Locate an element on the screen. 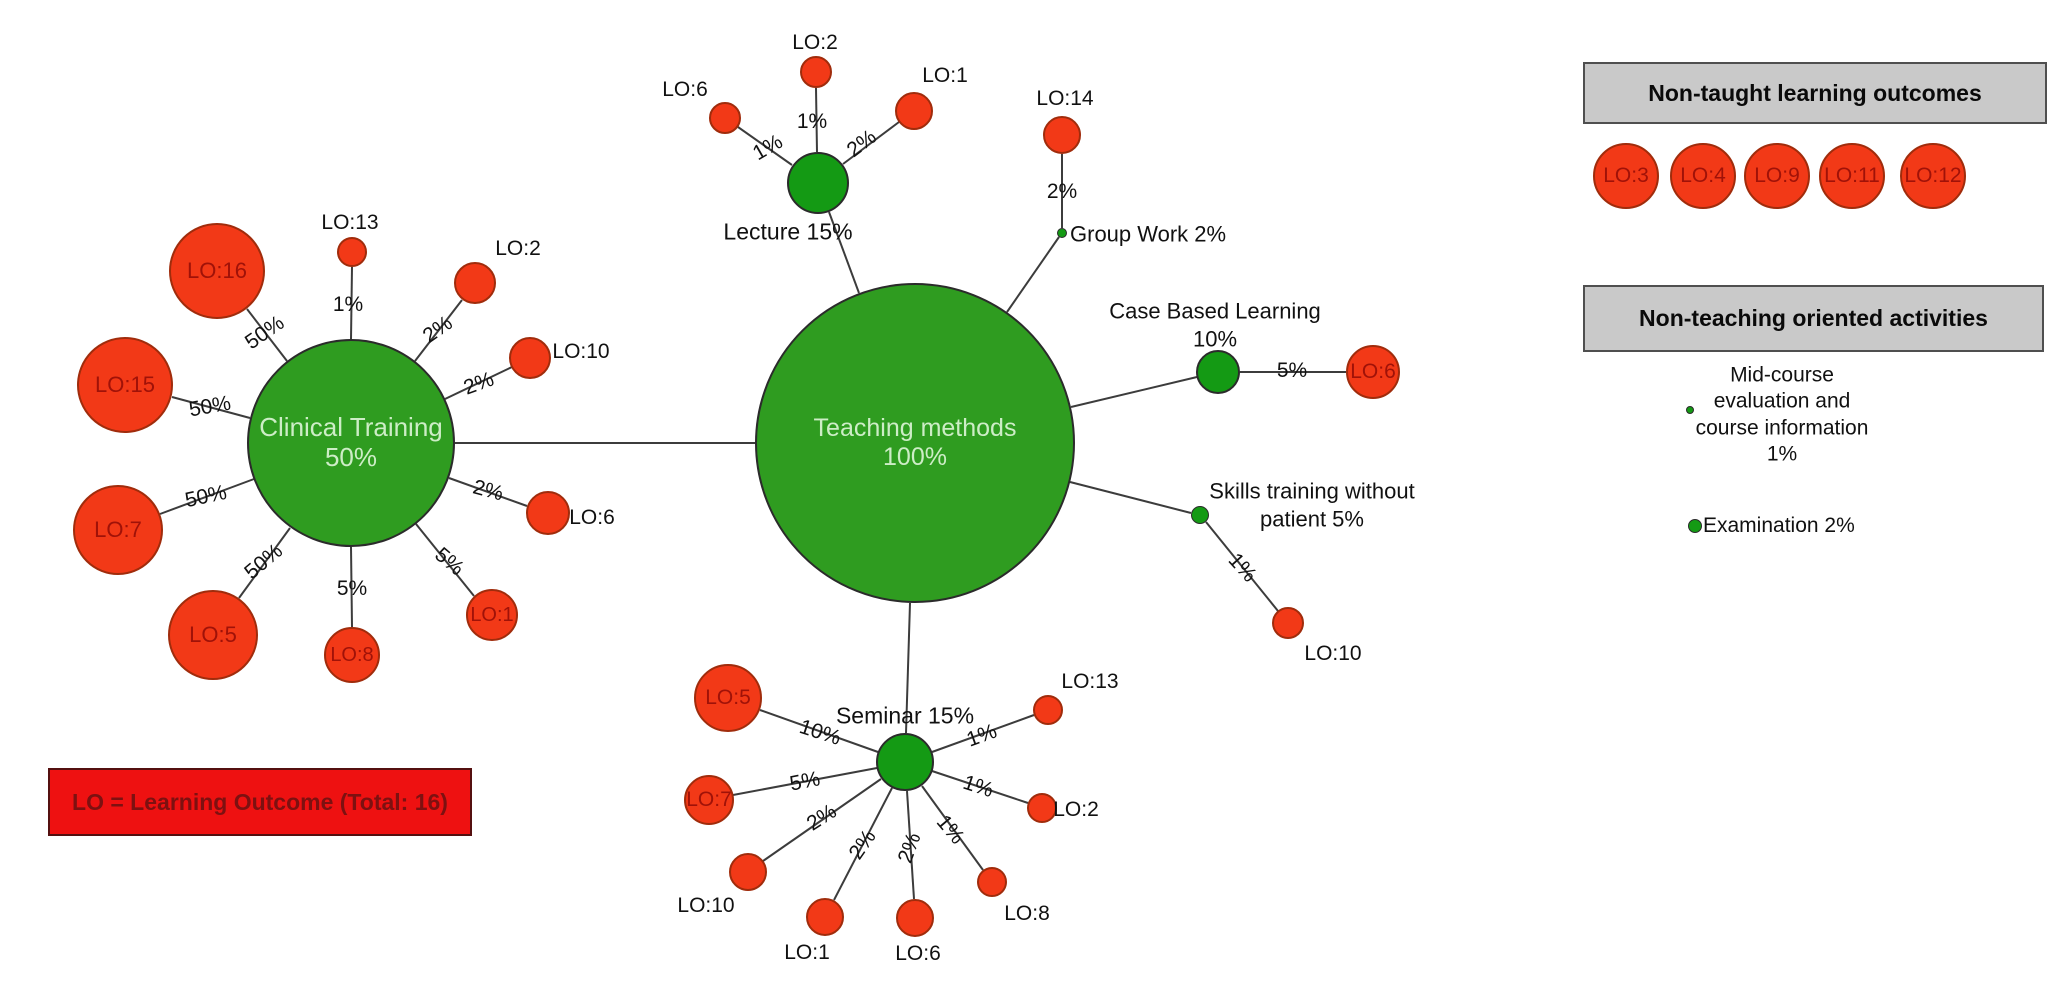  edge-label-20: 5% is located at coordinates (1292, 370).